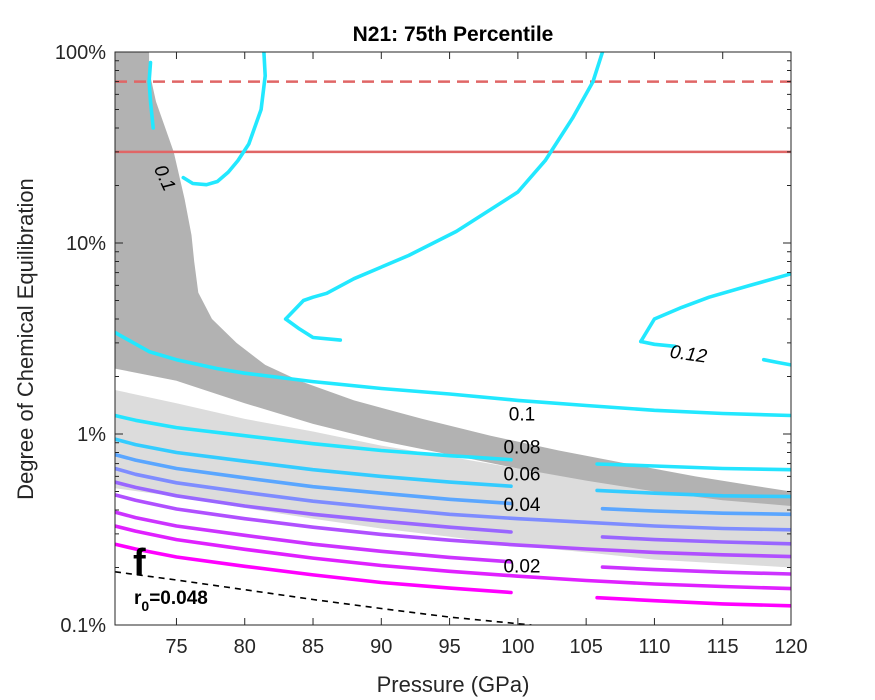  What do you see at coordinates (139, 563) in the screenshot?
I see `panel-label: f` at bounding box center [139, 563].